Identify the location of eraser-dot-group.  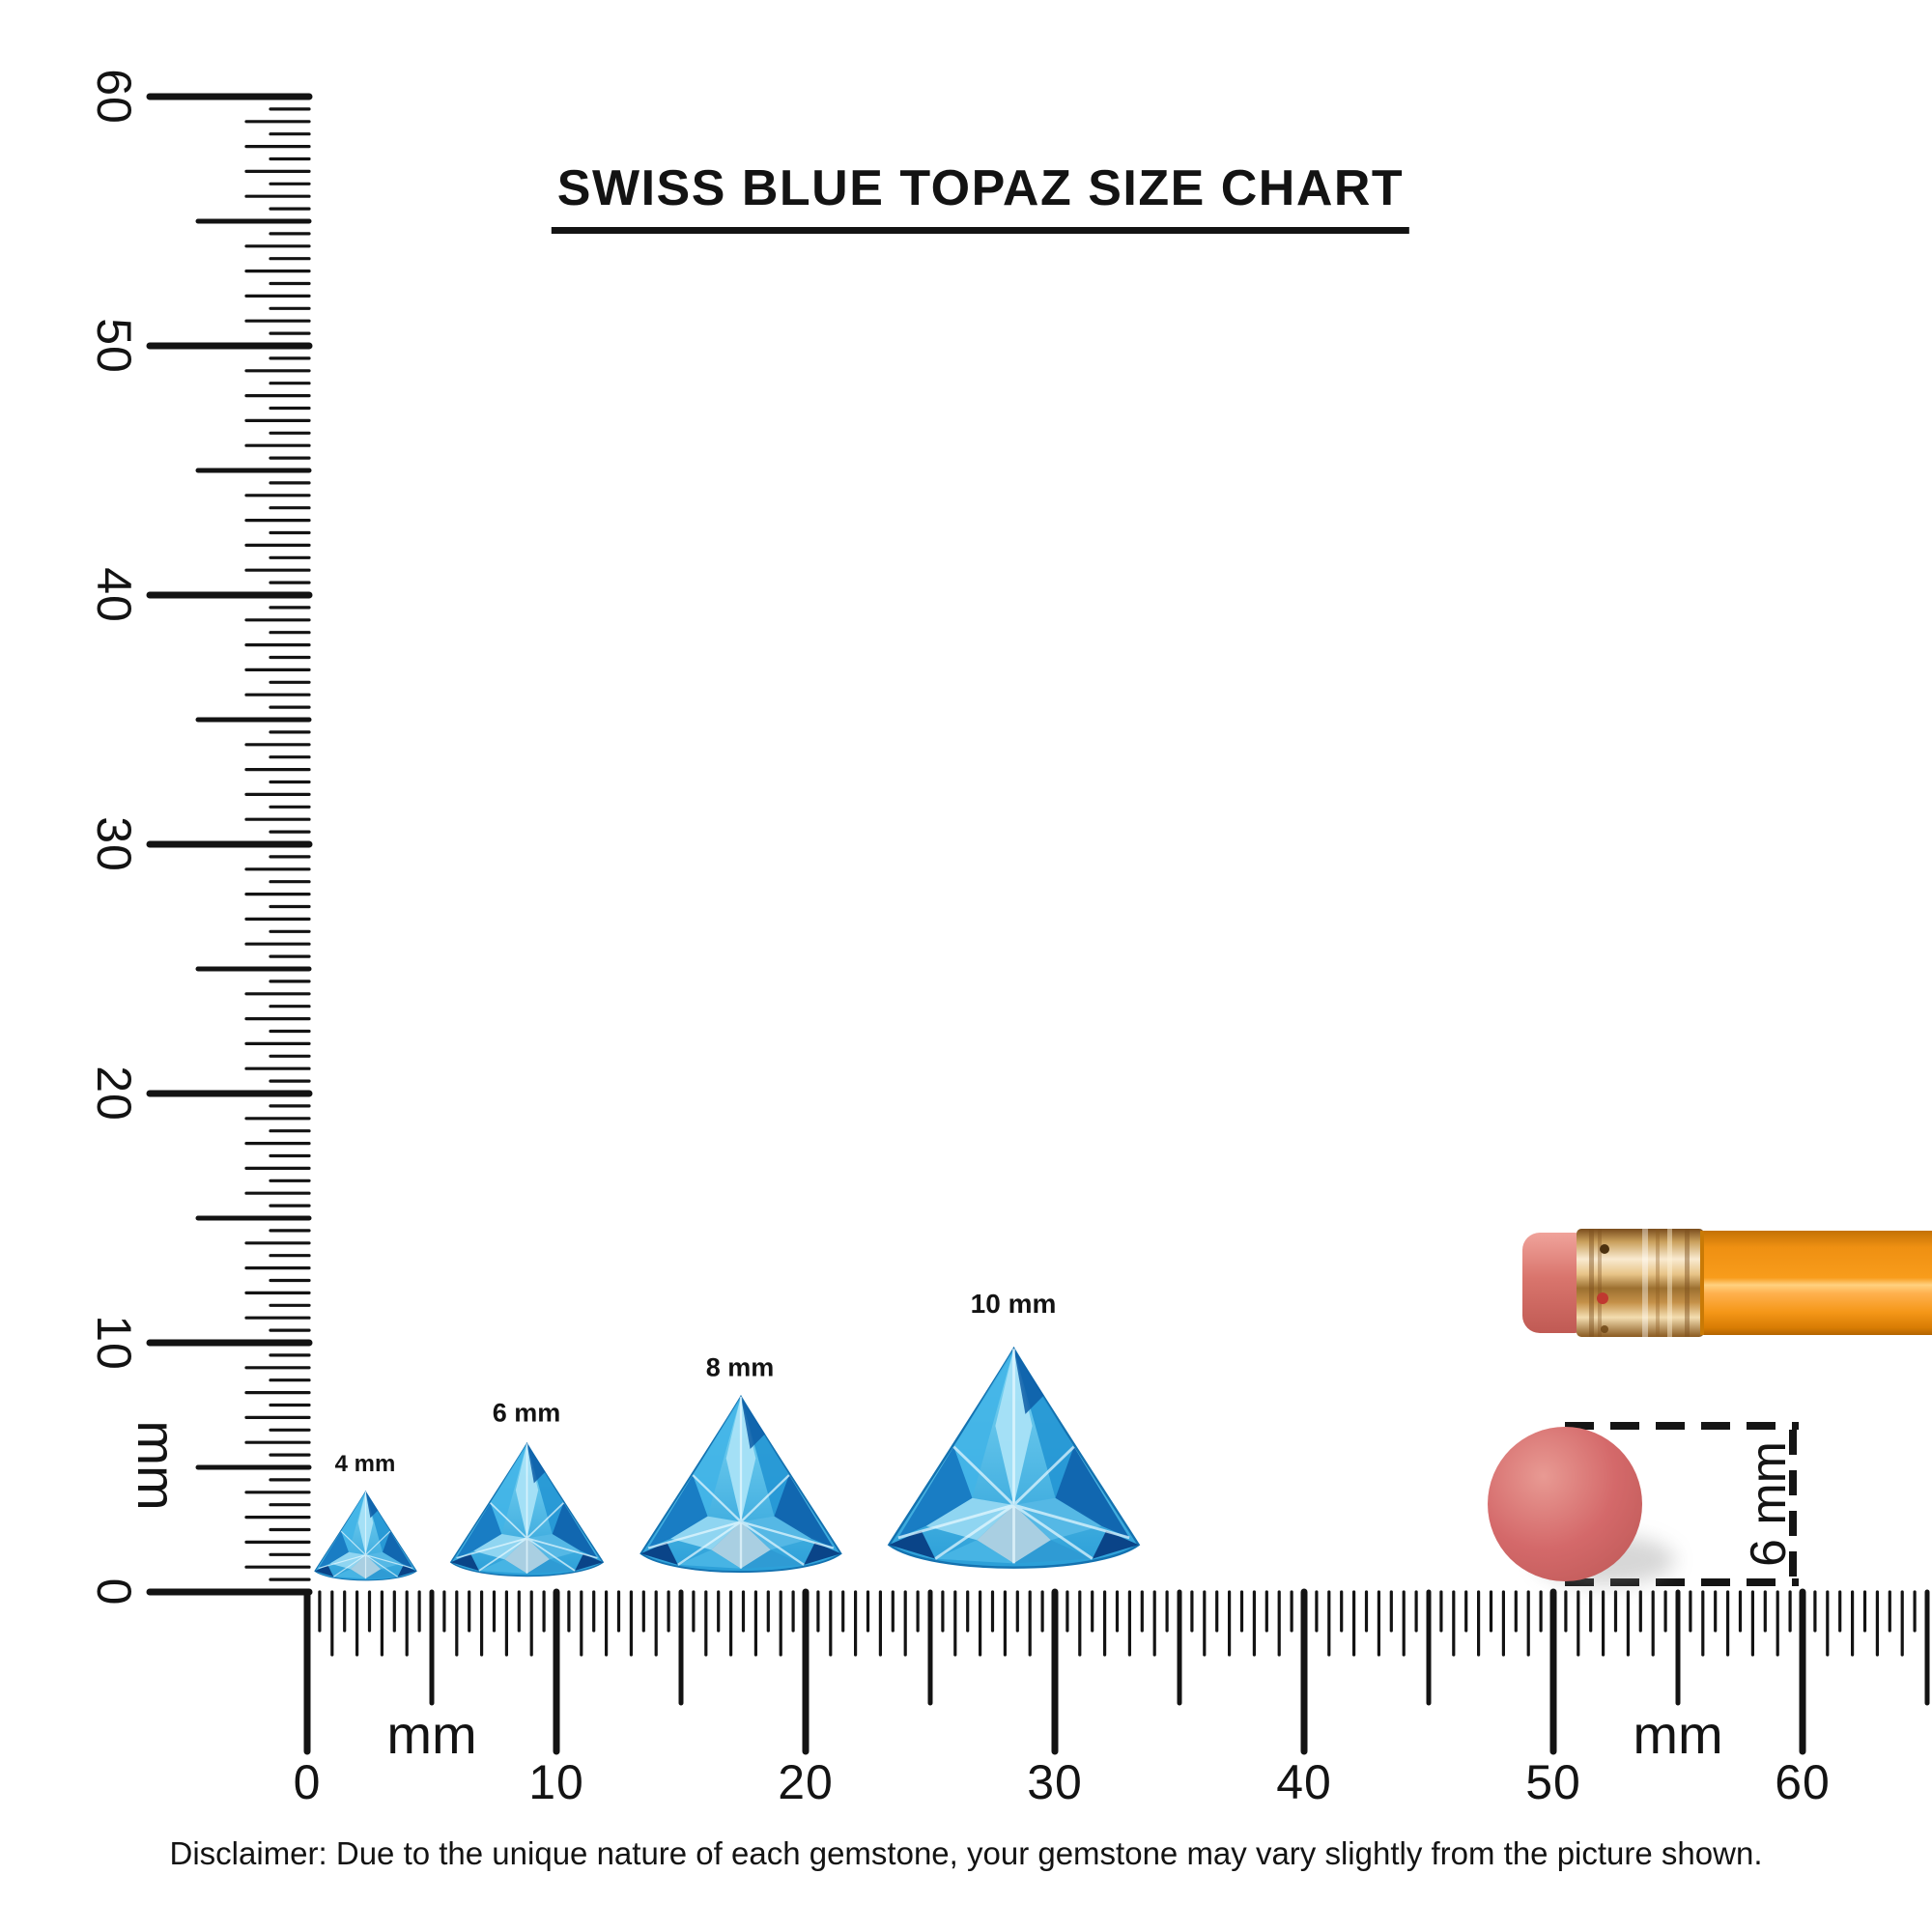
(1581, 1506).